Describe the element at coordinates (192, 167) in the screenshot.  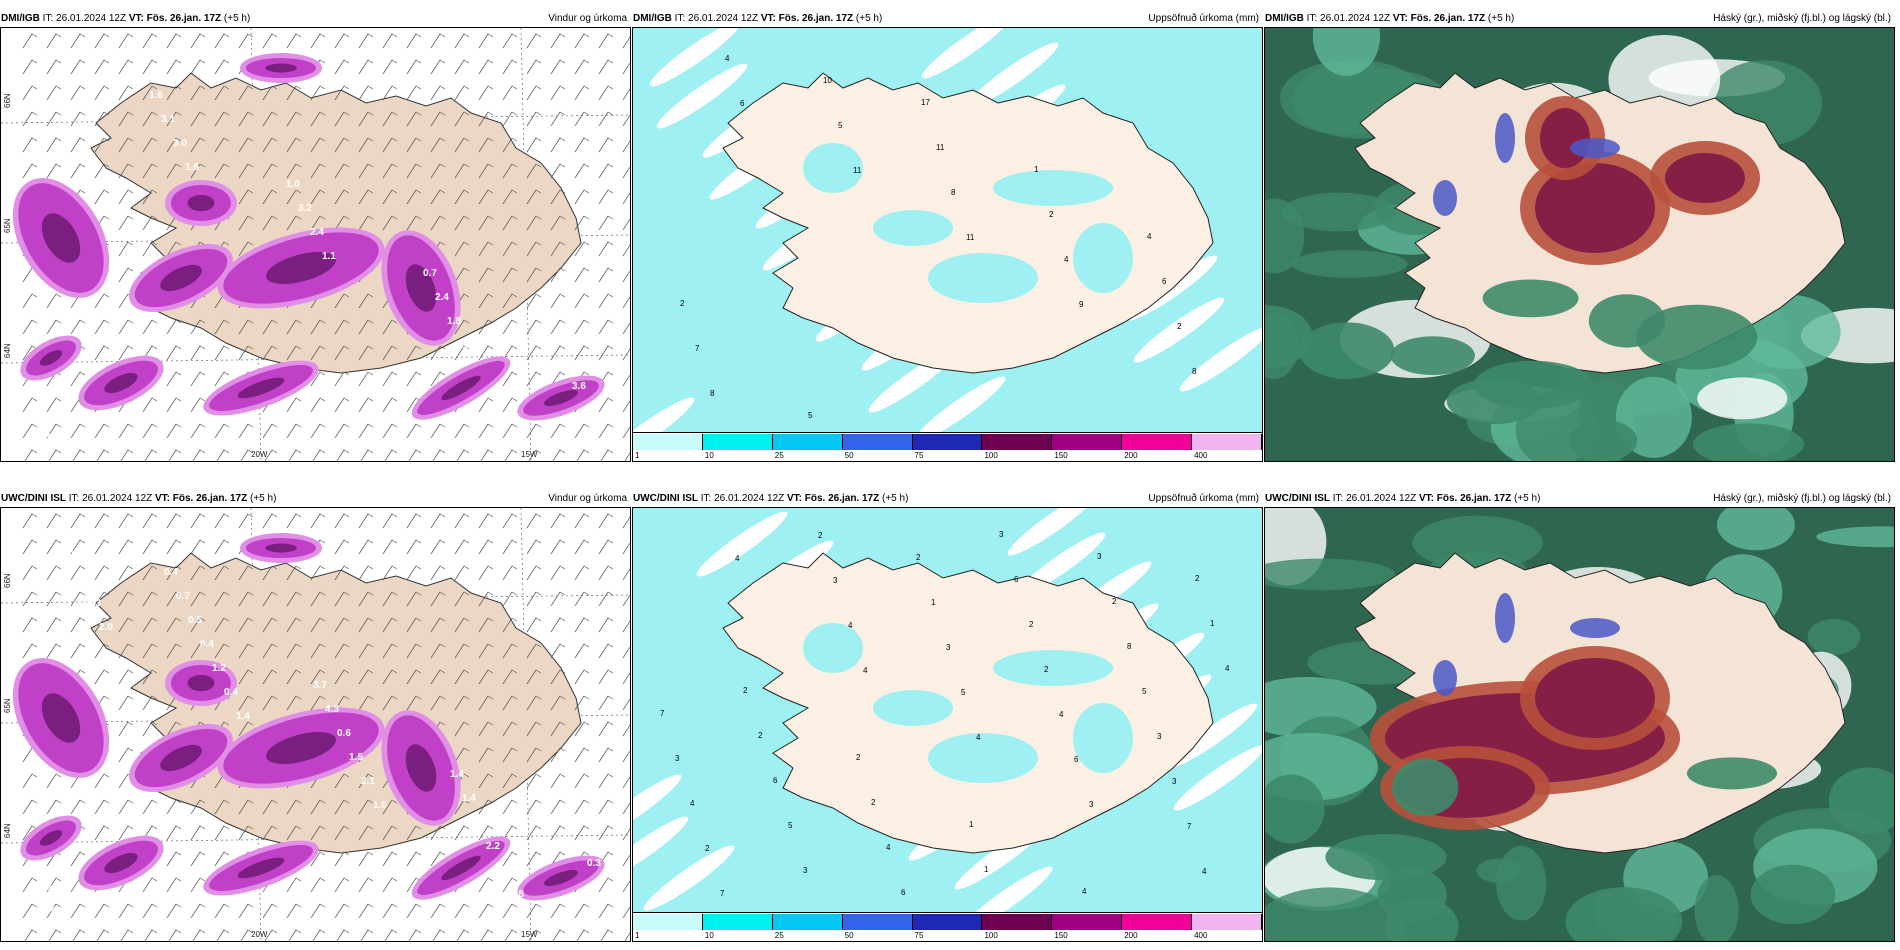
I see `precip-value-label: 1.6` at that location.